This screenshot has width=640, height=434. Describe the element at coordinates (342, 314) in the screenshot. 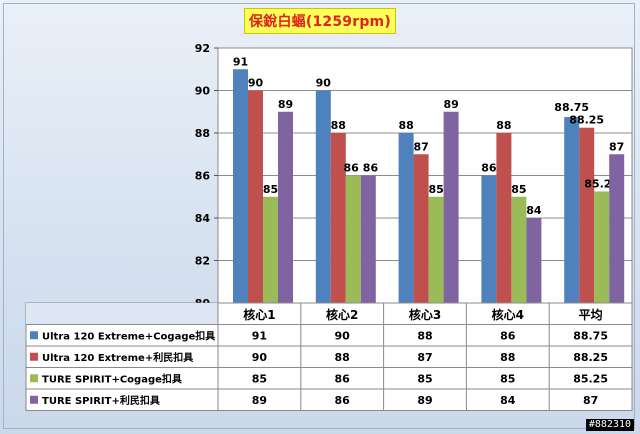

I see `x-category-label: 核心2` at that location.